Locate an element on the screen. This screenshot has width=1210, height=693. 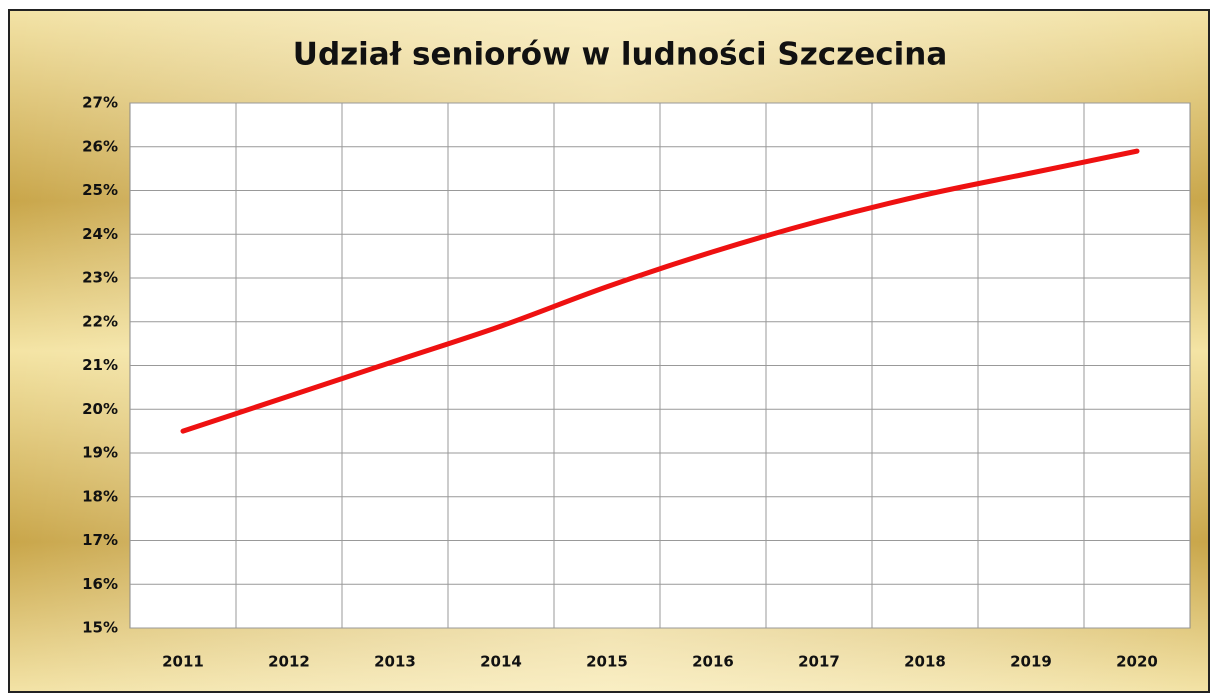
y-tick-label: 16% is located at coordinates (100, 584).